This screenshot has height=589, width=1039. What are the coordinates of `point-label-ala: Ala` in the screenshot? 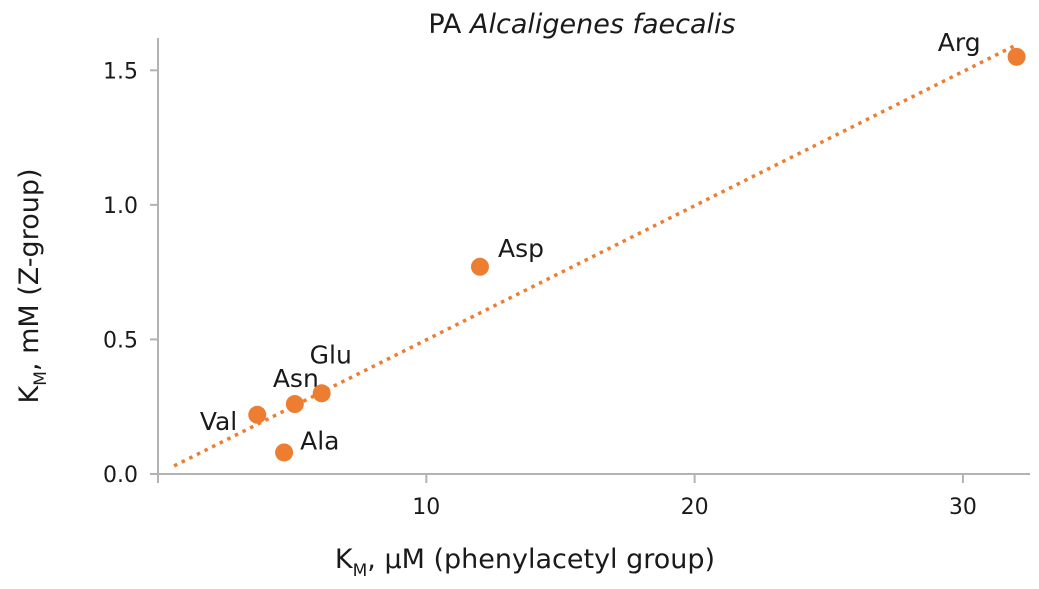 It's located at (319, 440).